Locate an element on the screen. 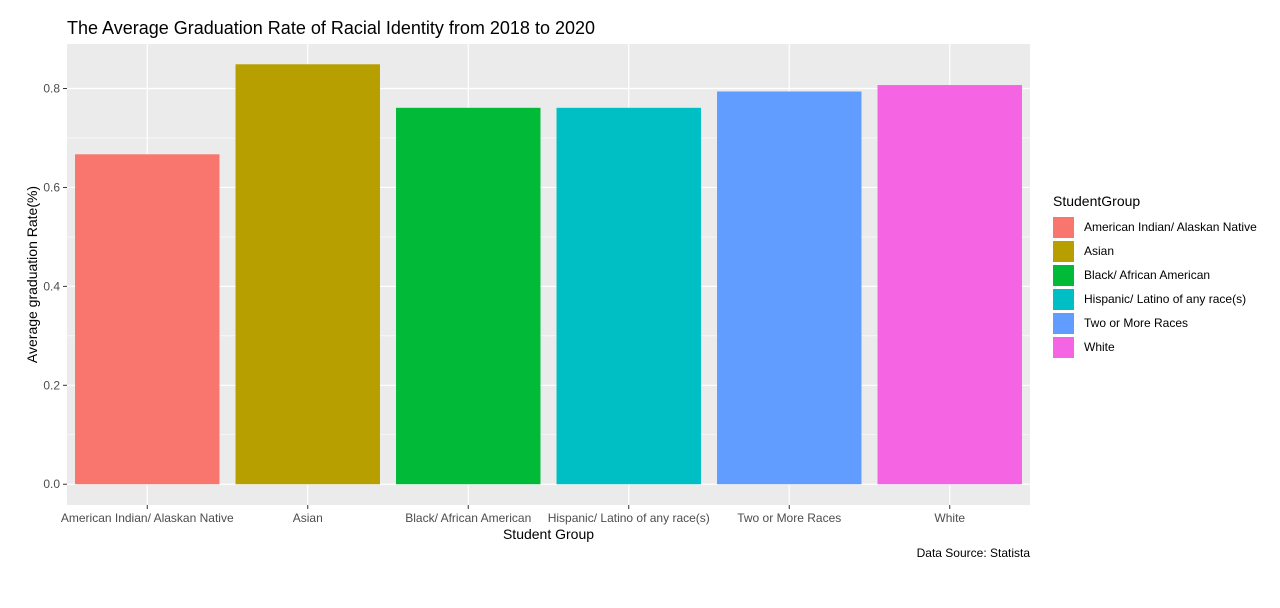 Image resolution: width=1280 pixels, height=608 pixels. legend-label: White is located at coordinates (1099, 347).